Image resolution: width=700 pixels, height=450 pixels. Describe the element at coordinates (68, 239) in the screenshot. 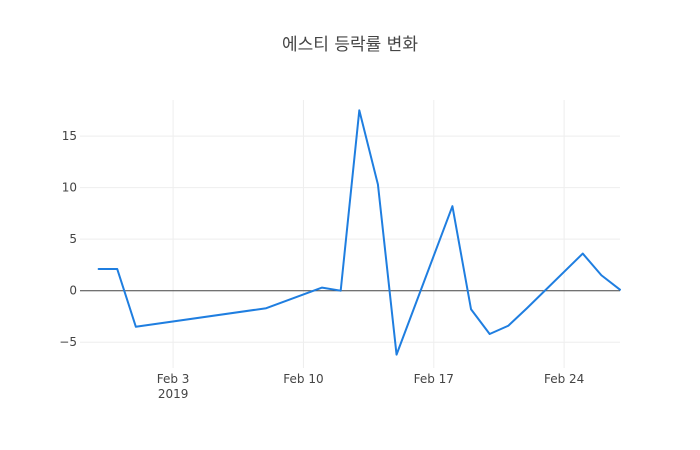

I see `y-tick-labels: 15 10 5 0 −5` at that location.